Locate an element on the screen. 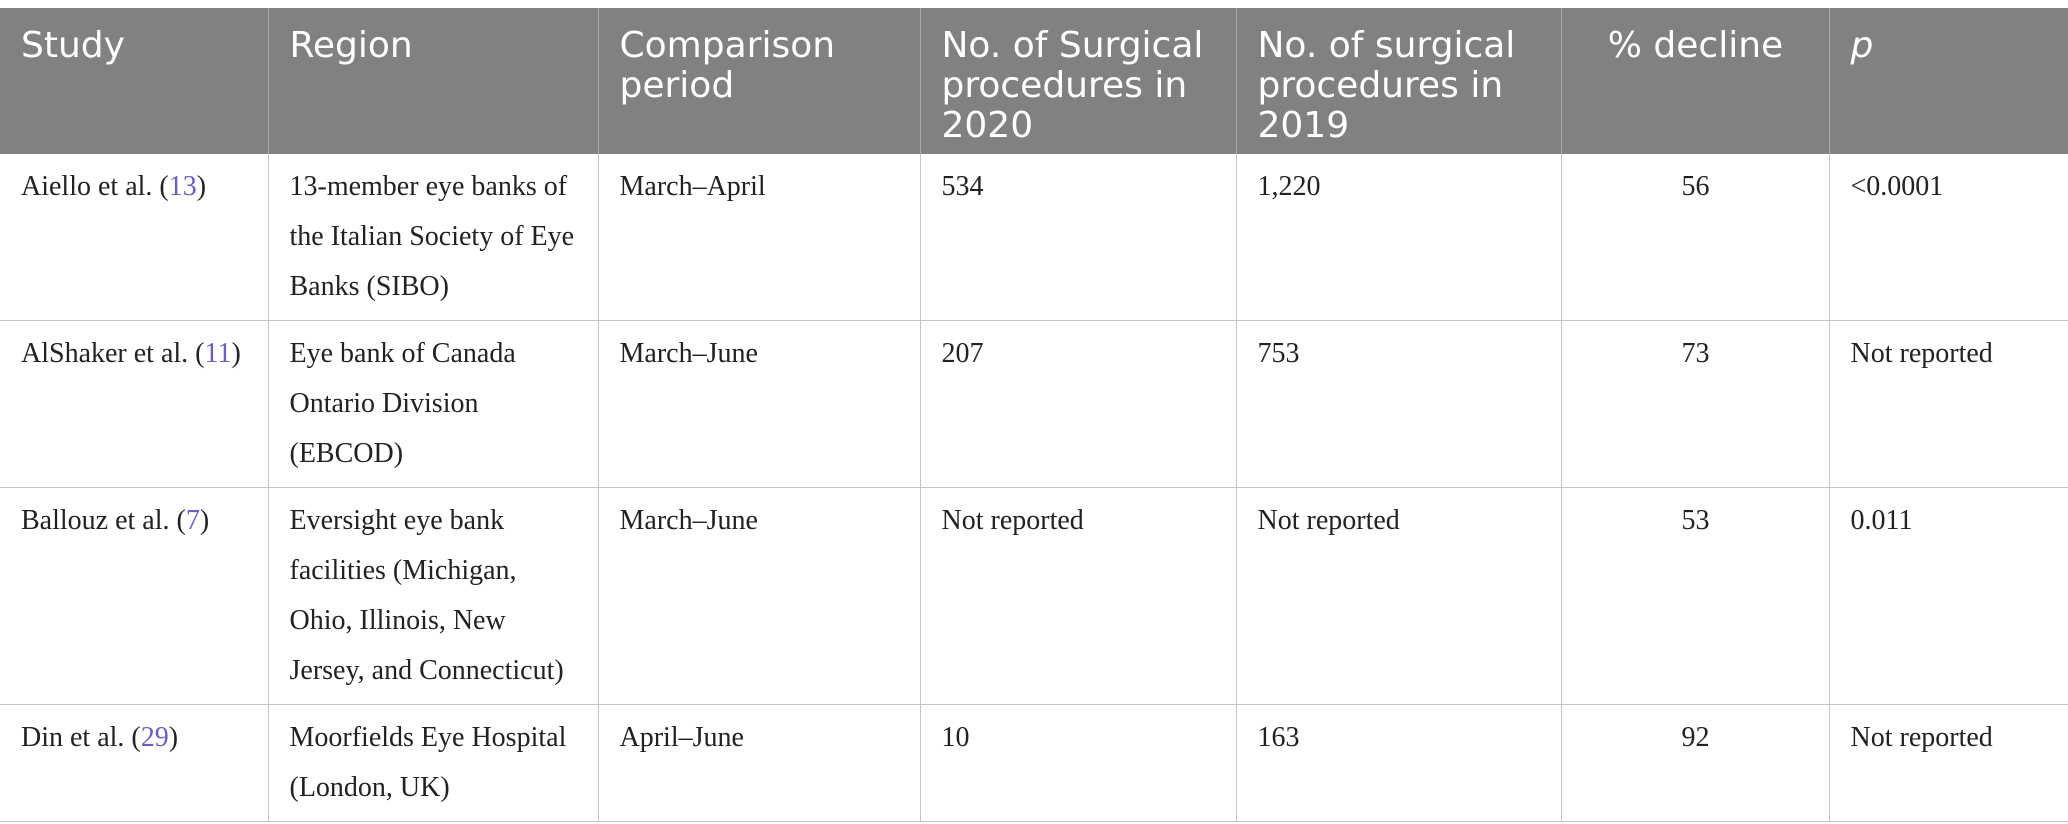  cell-p-value: <0.0001 is located at coordinates (1948, 237).